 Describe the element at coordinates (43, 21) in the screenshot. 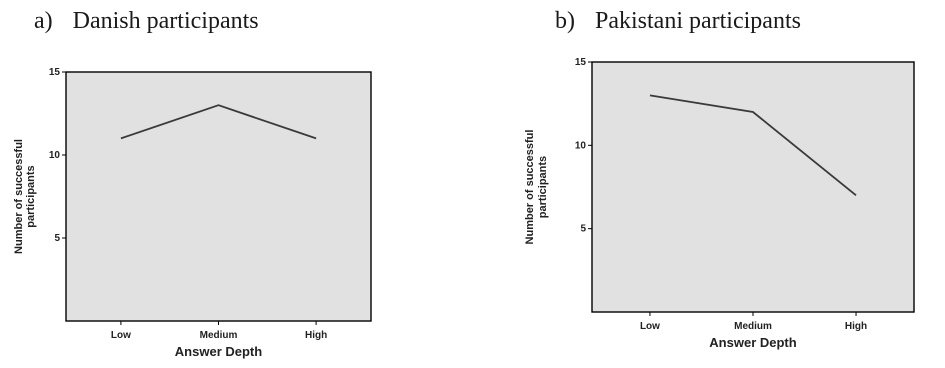

I see `panel-letter: a)` at that location.